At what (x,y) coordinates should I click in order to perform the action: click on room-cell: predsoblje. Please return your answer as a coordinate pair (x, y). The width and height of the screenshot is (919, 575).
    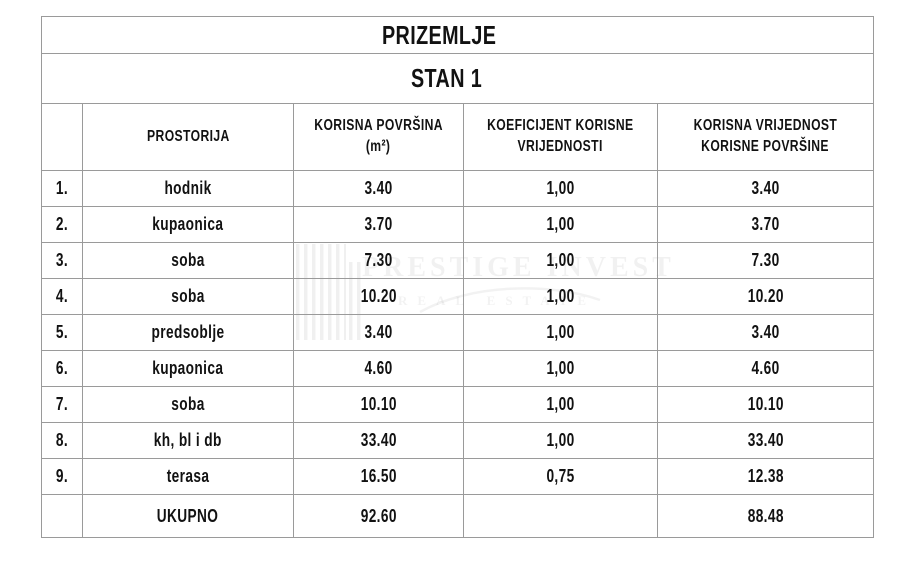
    Looking at the image, I should click on (188, 332).